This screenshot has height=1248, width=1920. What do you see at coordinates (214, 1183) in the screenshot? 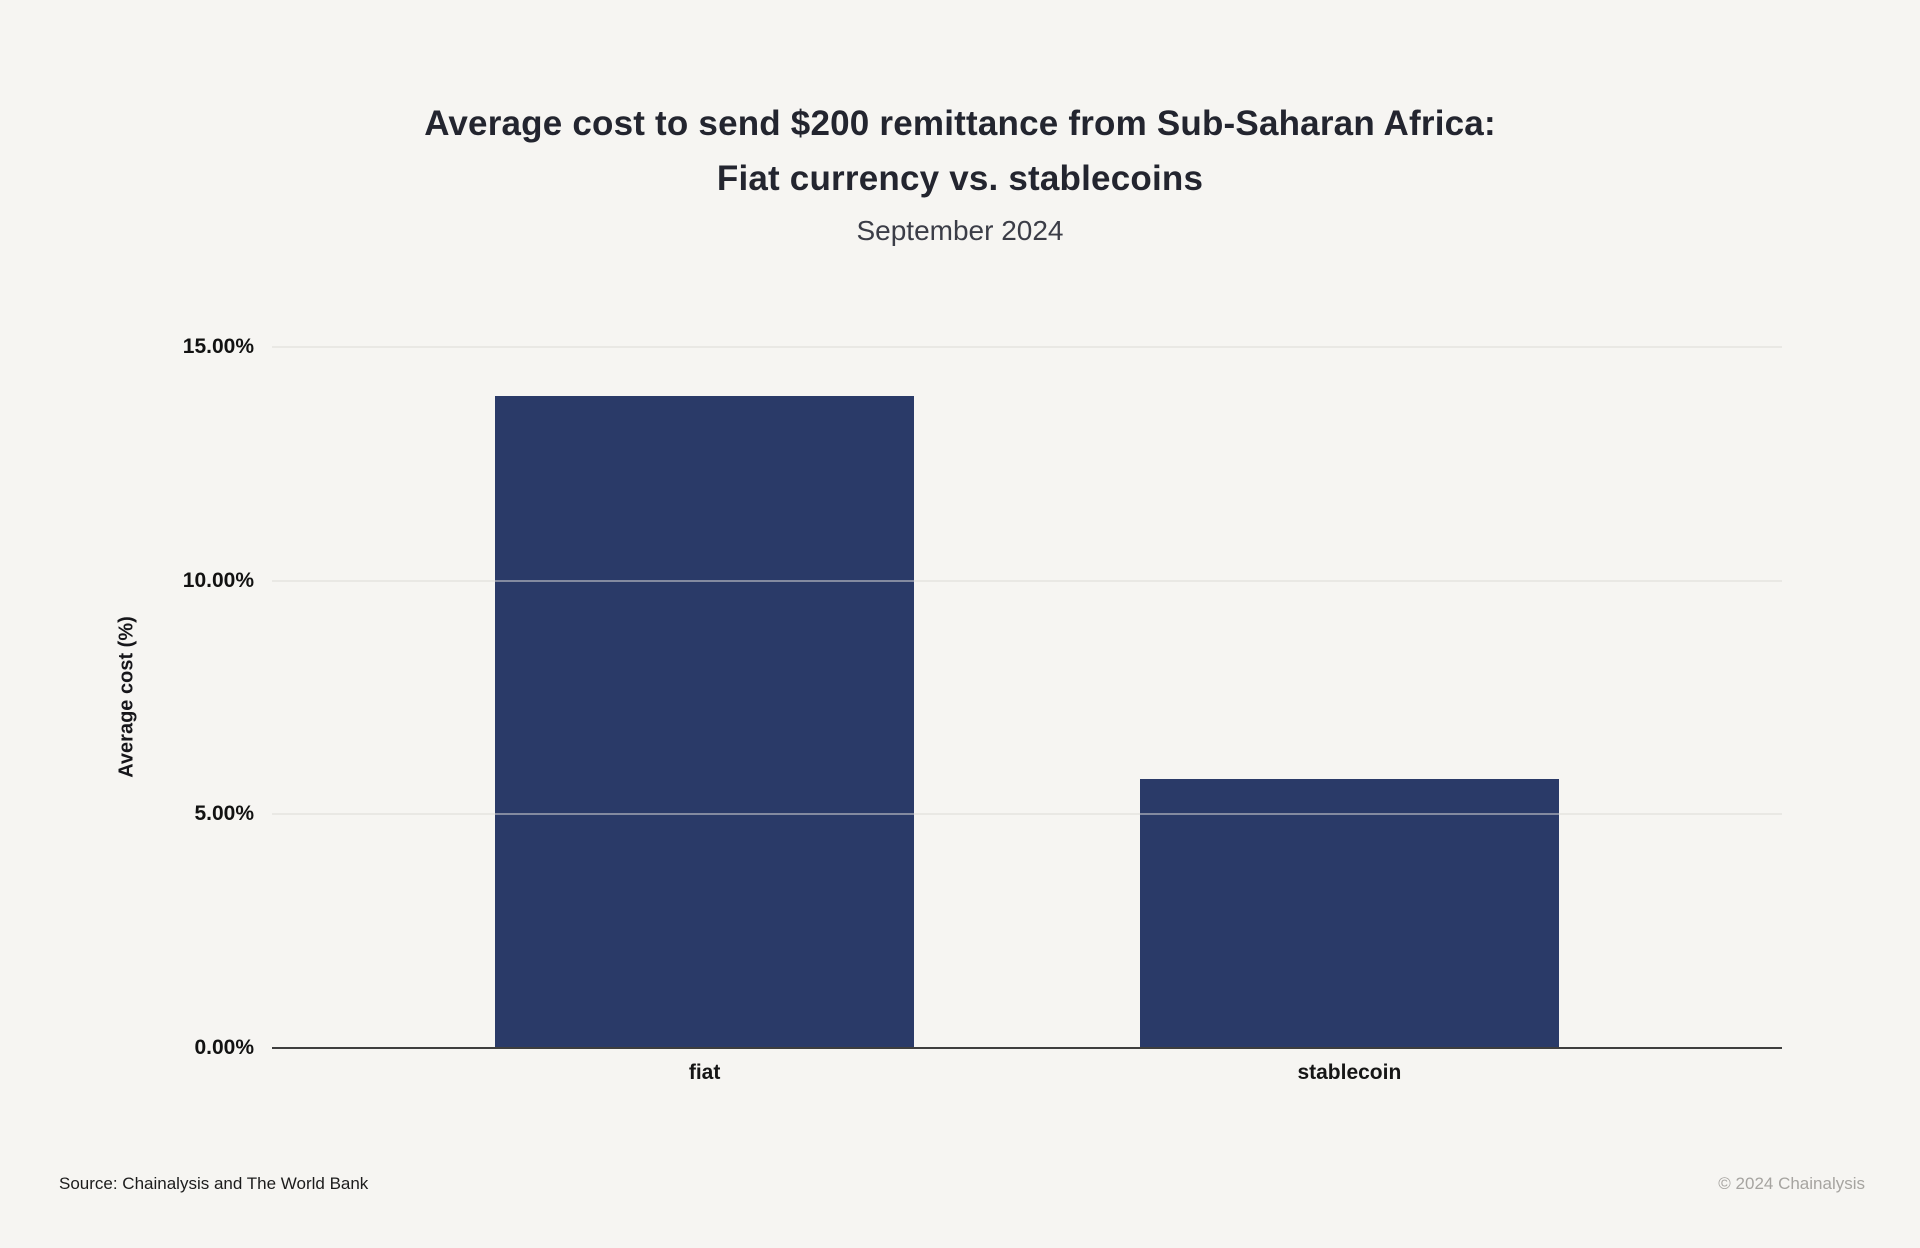
I see `source-note: Source: Chainalysis and The World Bank` at bounding box center [214, 1183].